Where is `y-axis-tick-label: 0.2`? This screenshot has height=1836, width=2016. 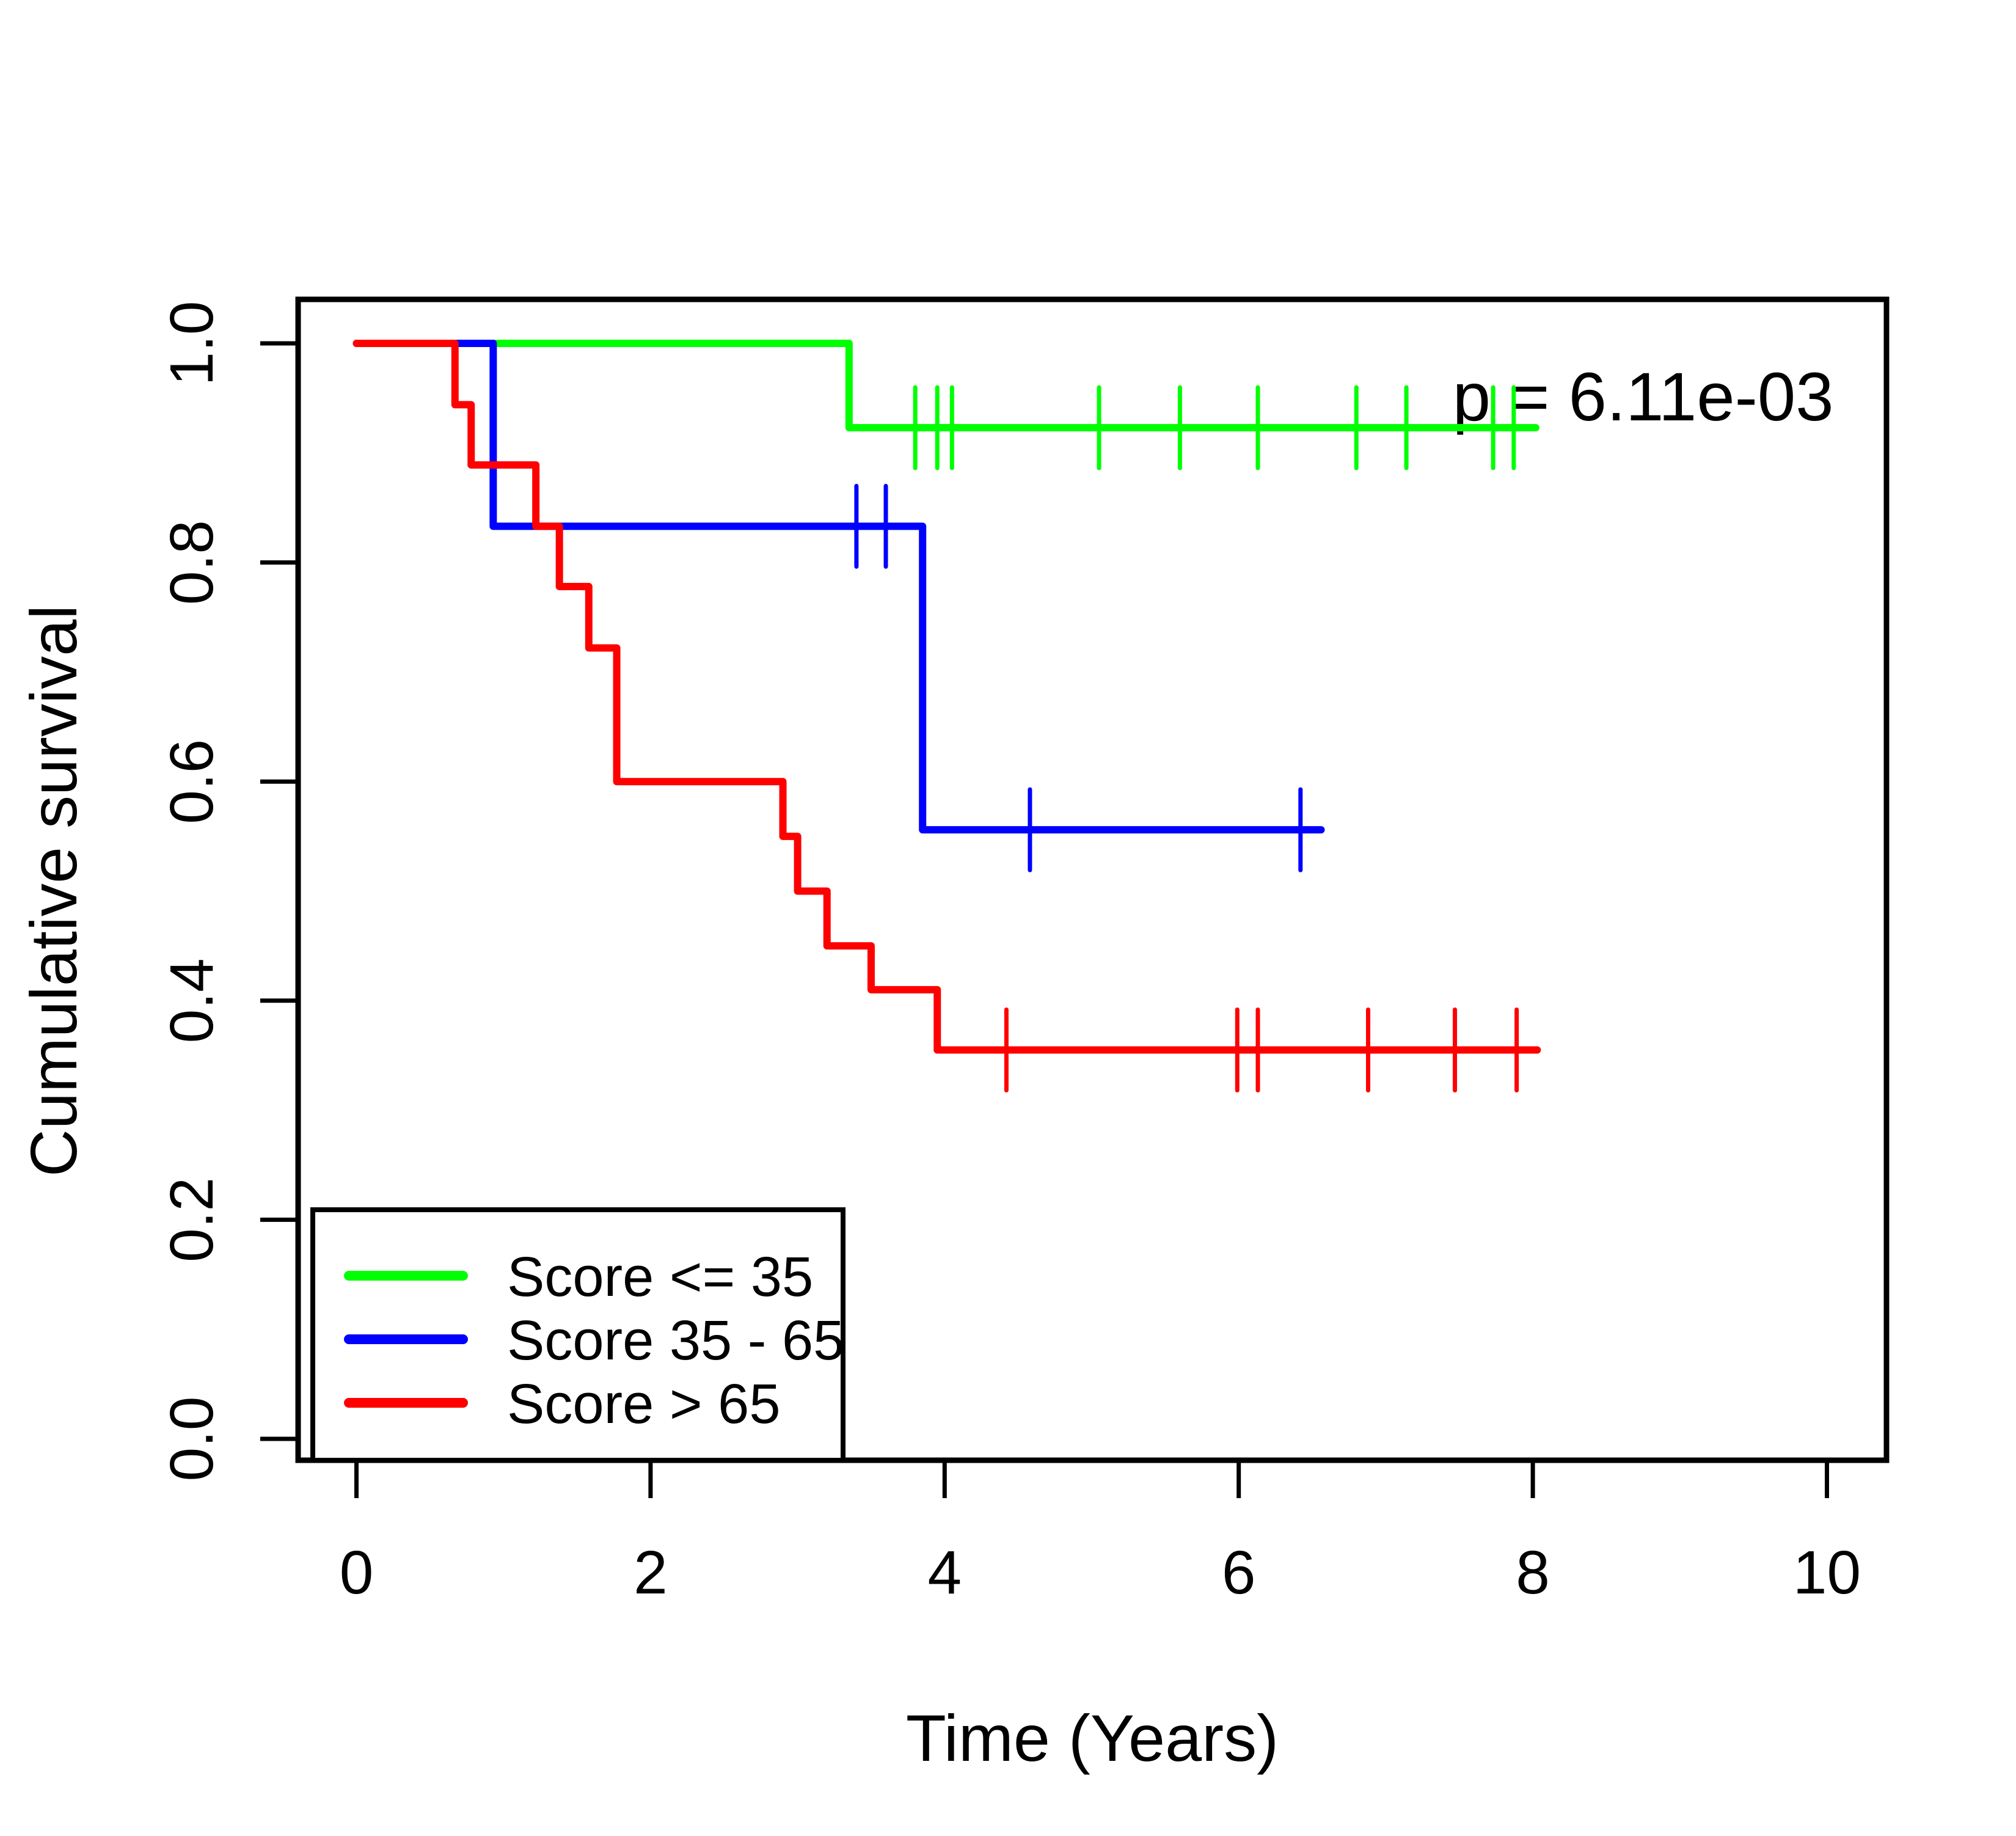 y-axis-tick-label: 0.2 is located at coordinates (192, 1220).